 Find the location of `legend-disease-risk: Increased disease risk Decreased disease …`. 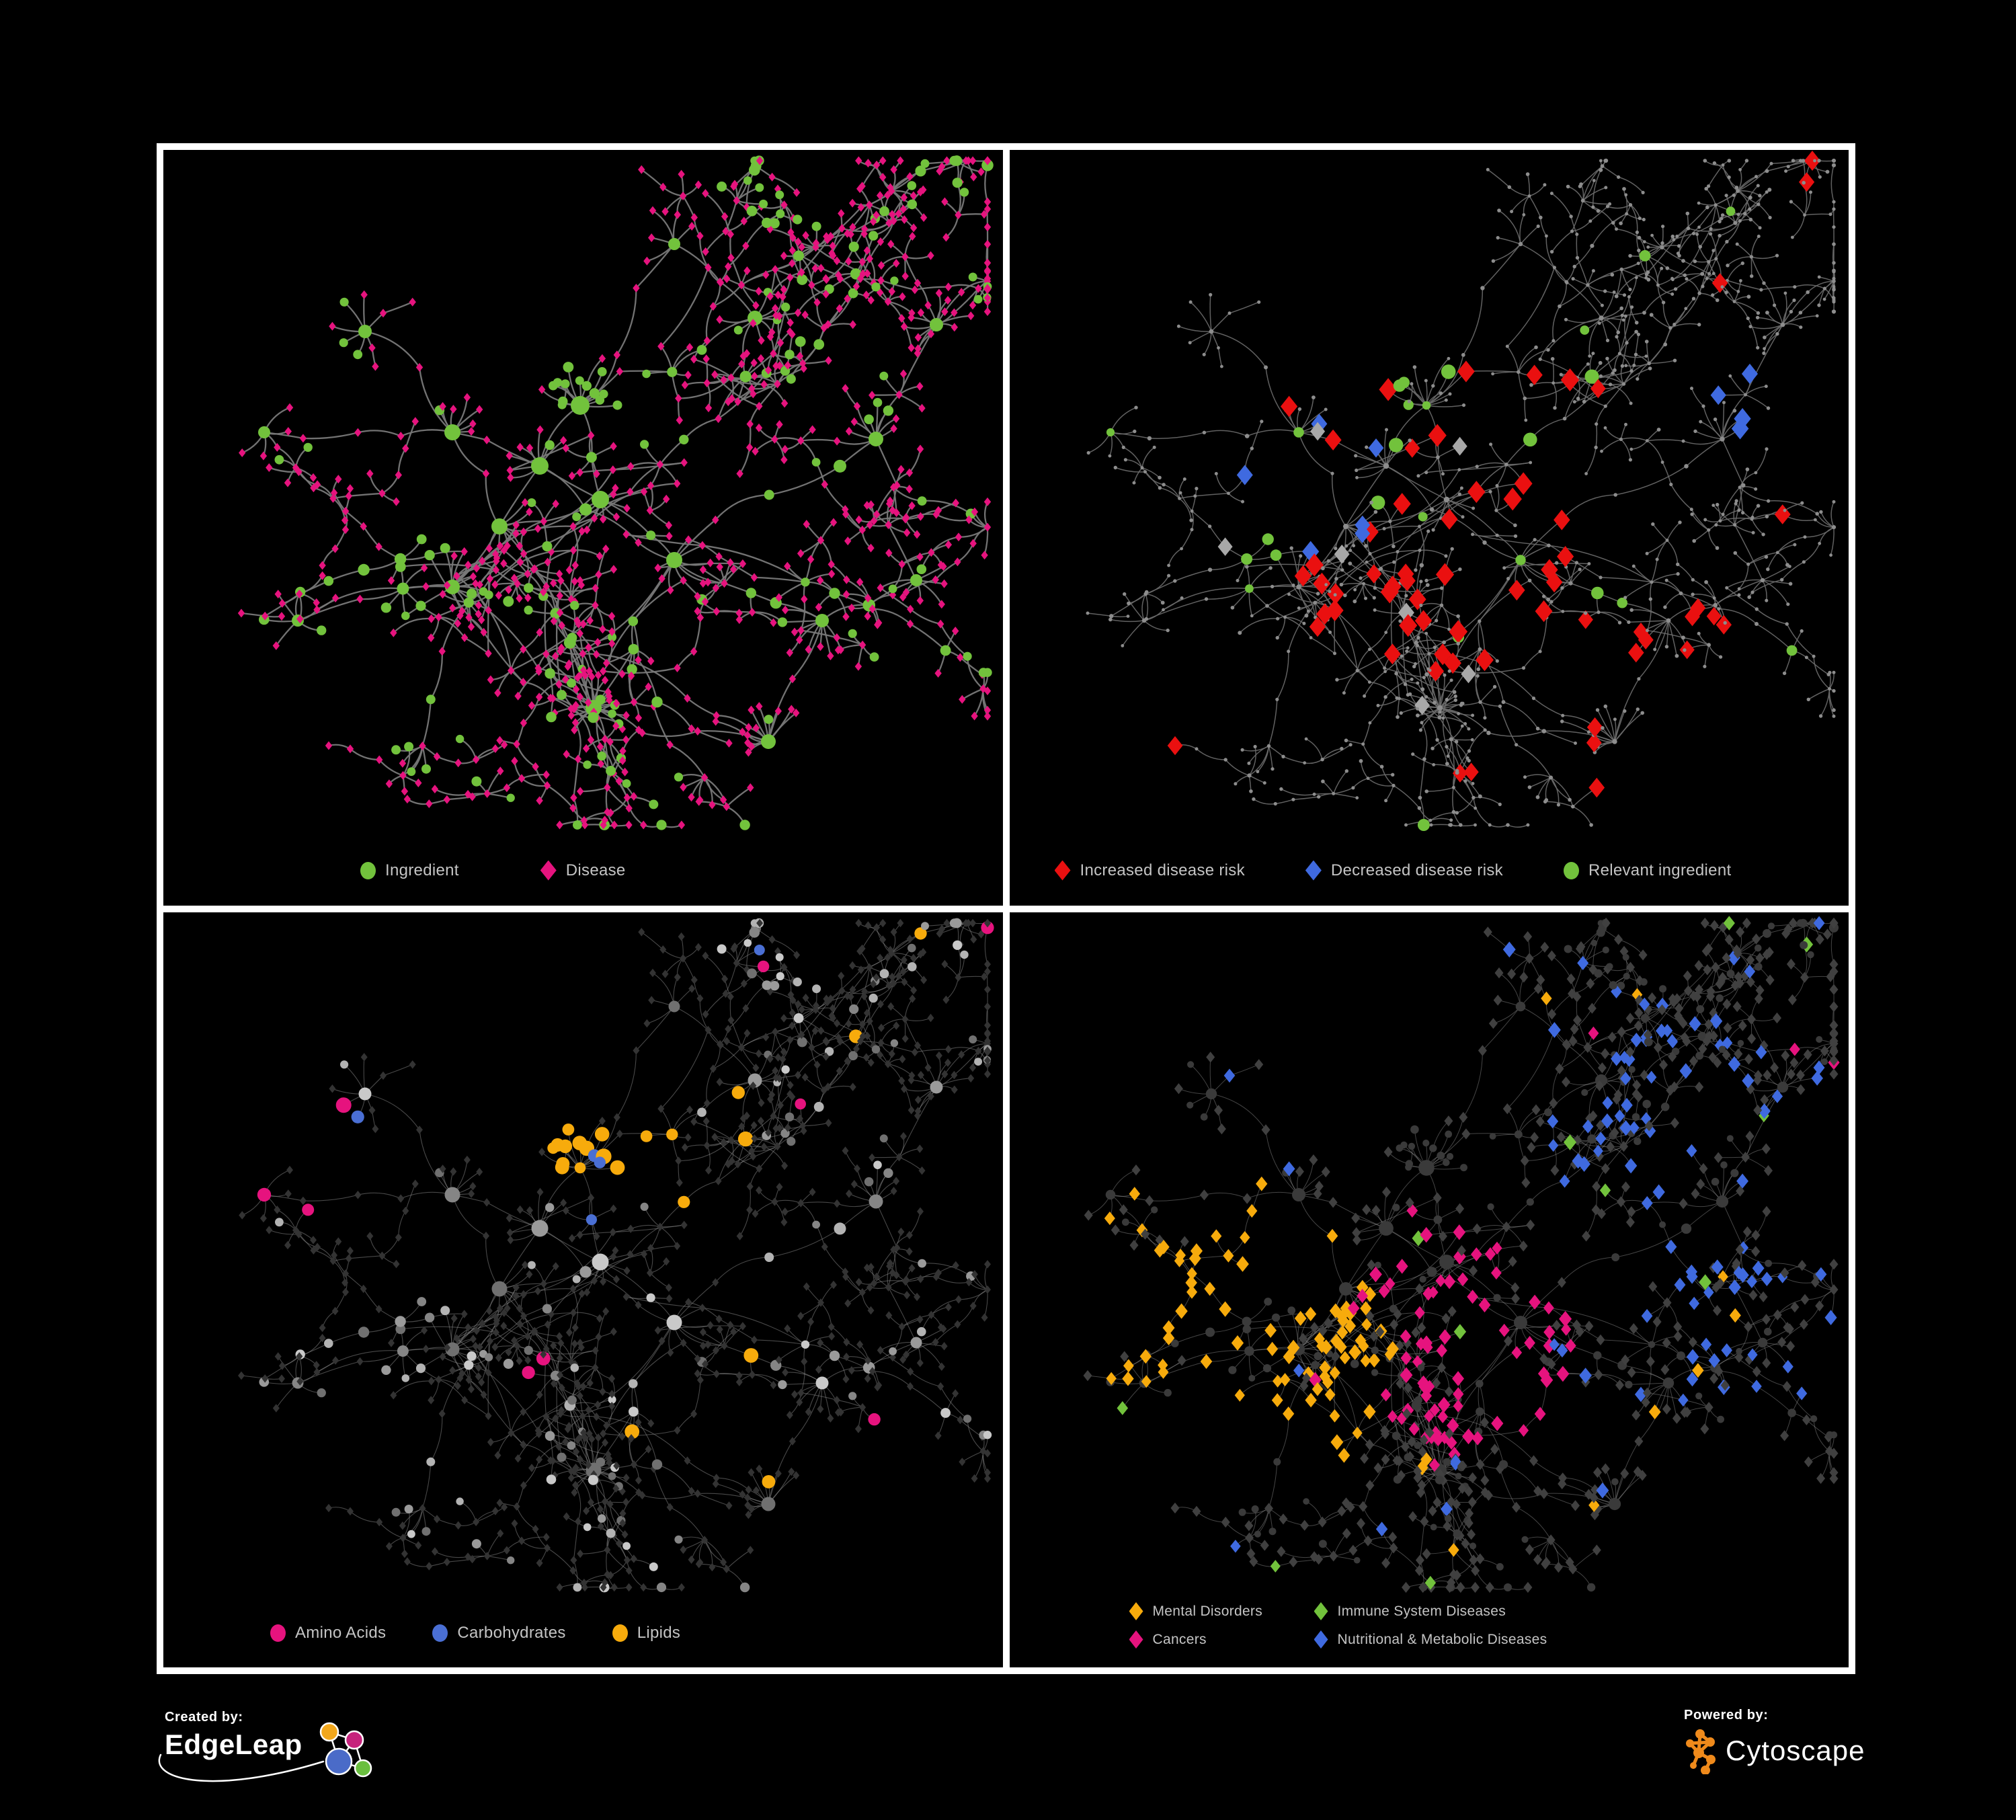

legend-disease-risk: Increased disease risk Decreased disease … is located at coordinates (1393, 870).